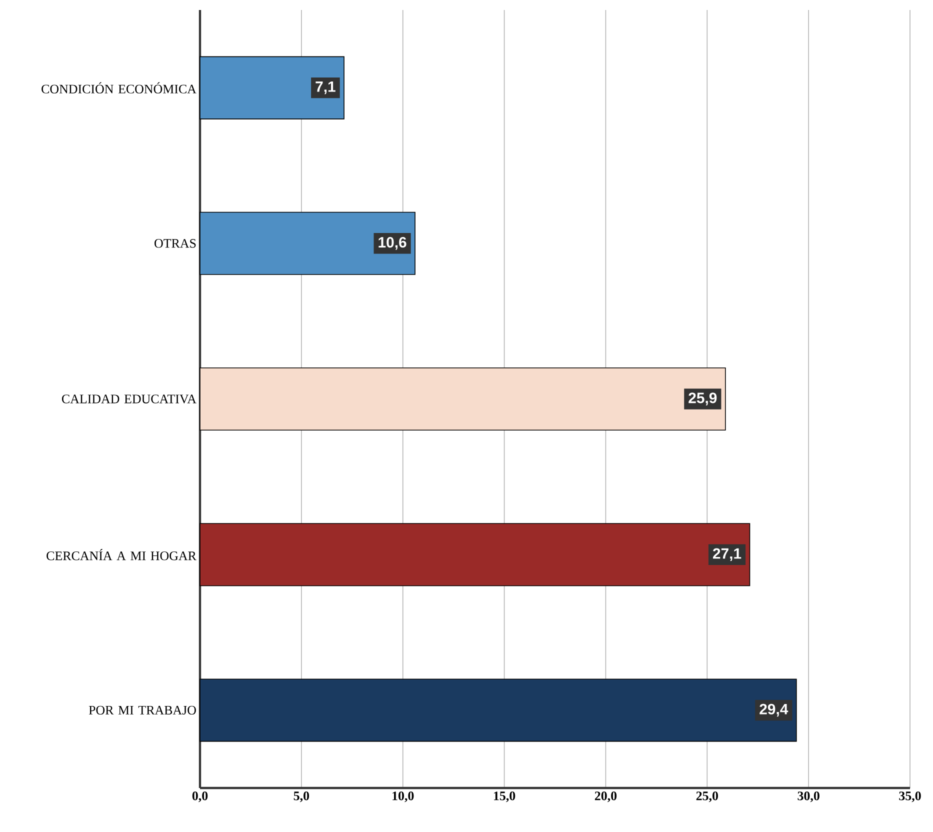  What do you see at coordinates (392, 243) in the screenshot?
I see `data-label: 10,6` at bounding box center [392, 243].